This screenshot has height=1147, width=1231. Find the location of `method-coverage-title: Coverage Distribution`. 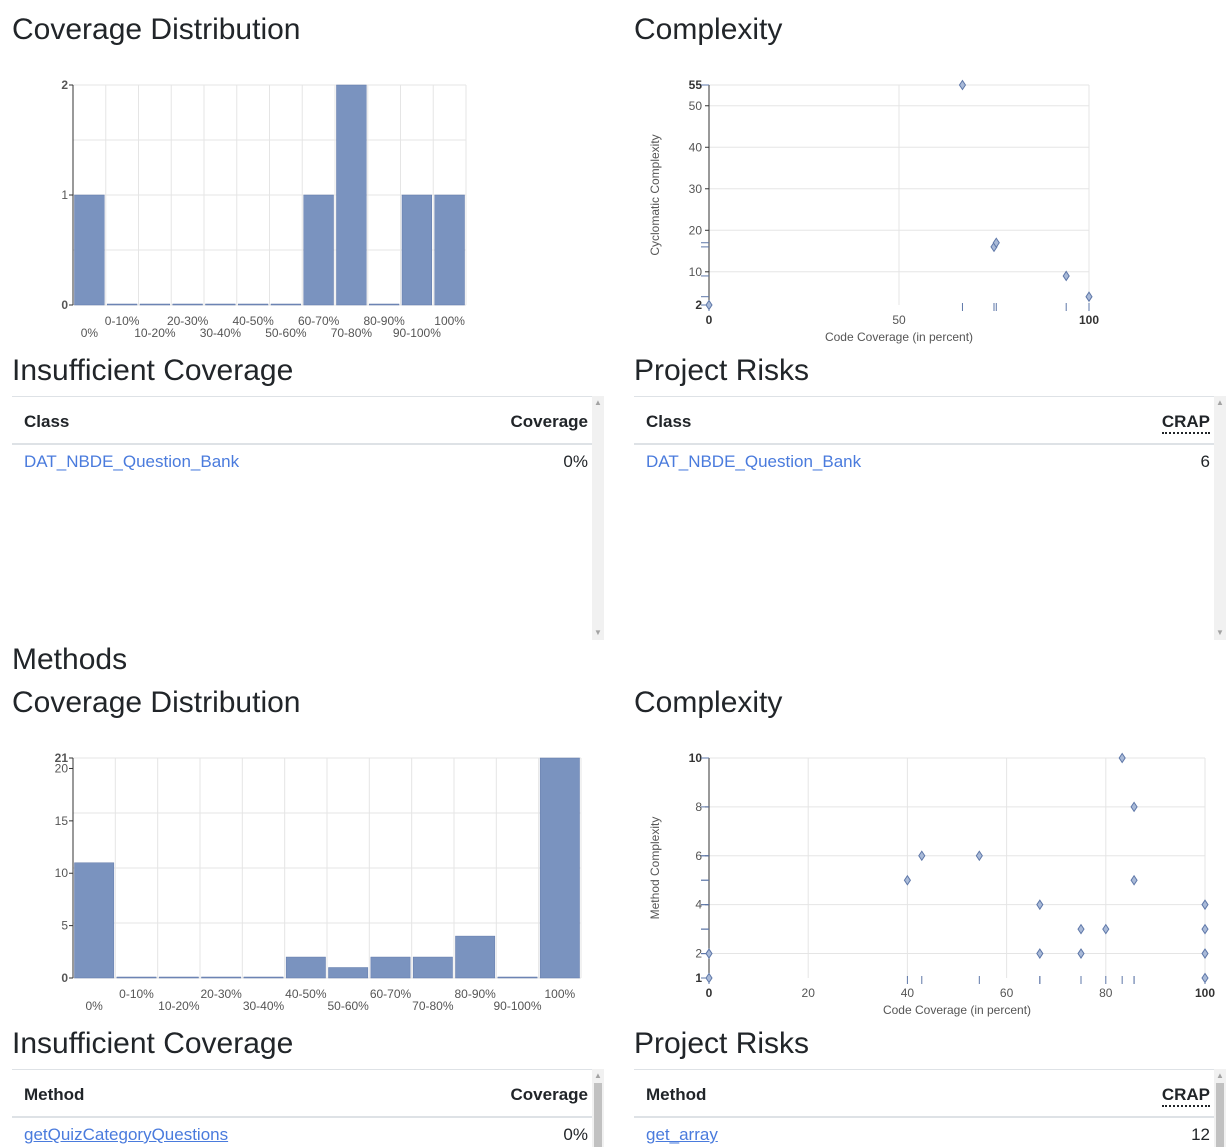

method-coverage-title: Coverage Distribution is located at coordinates (156, 702).